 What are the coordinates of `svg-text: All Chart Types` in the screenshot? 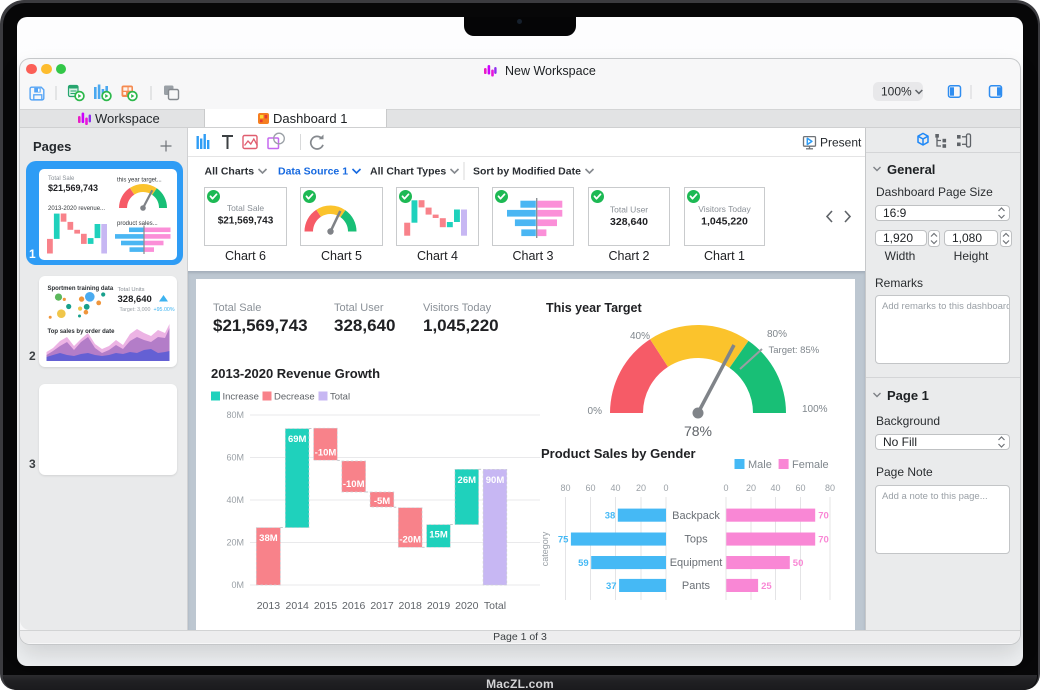 It's located at (408, 172).